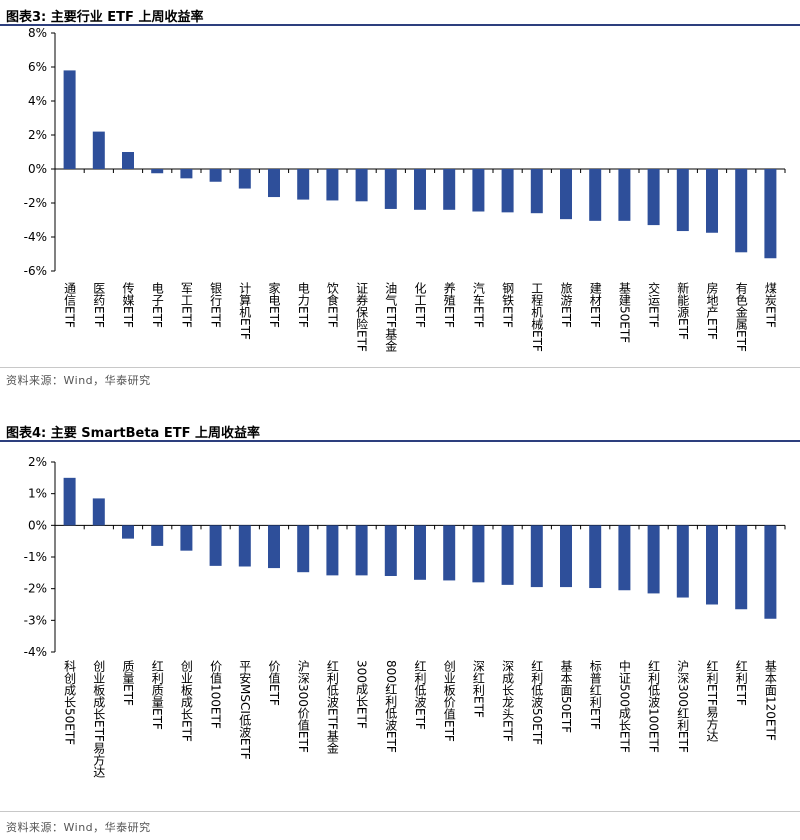  I want to click on category-label: 沪深300红利ETF, so click(683, 706).